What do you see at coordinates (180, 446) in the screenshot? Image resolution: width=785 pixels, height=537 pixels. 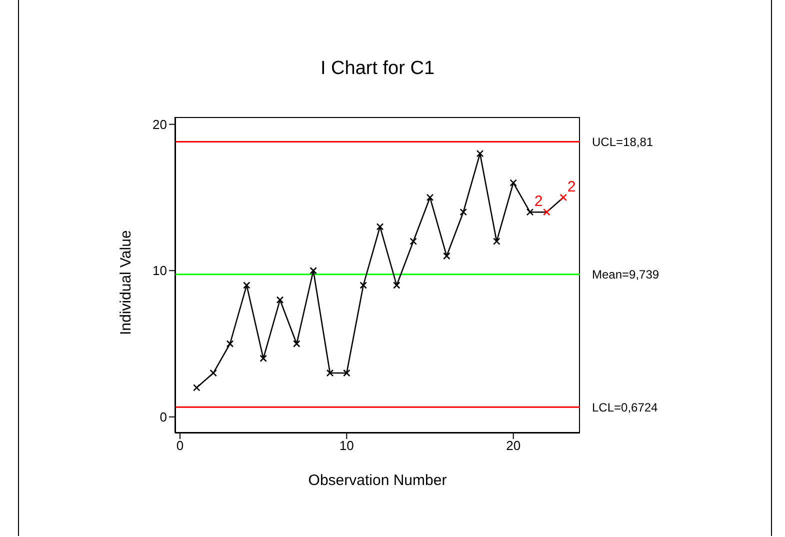 I see `x-tick-label: 0` at bounding box center [180, 446].